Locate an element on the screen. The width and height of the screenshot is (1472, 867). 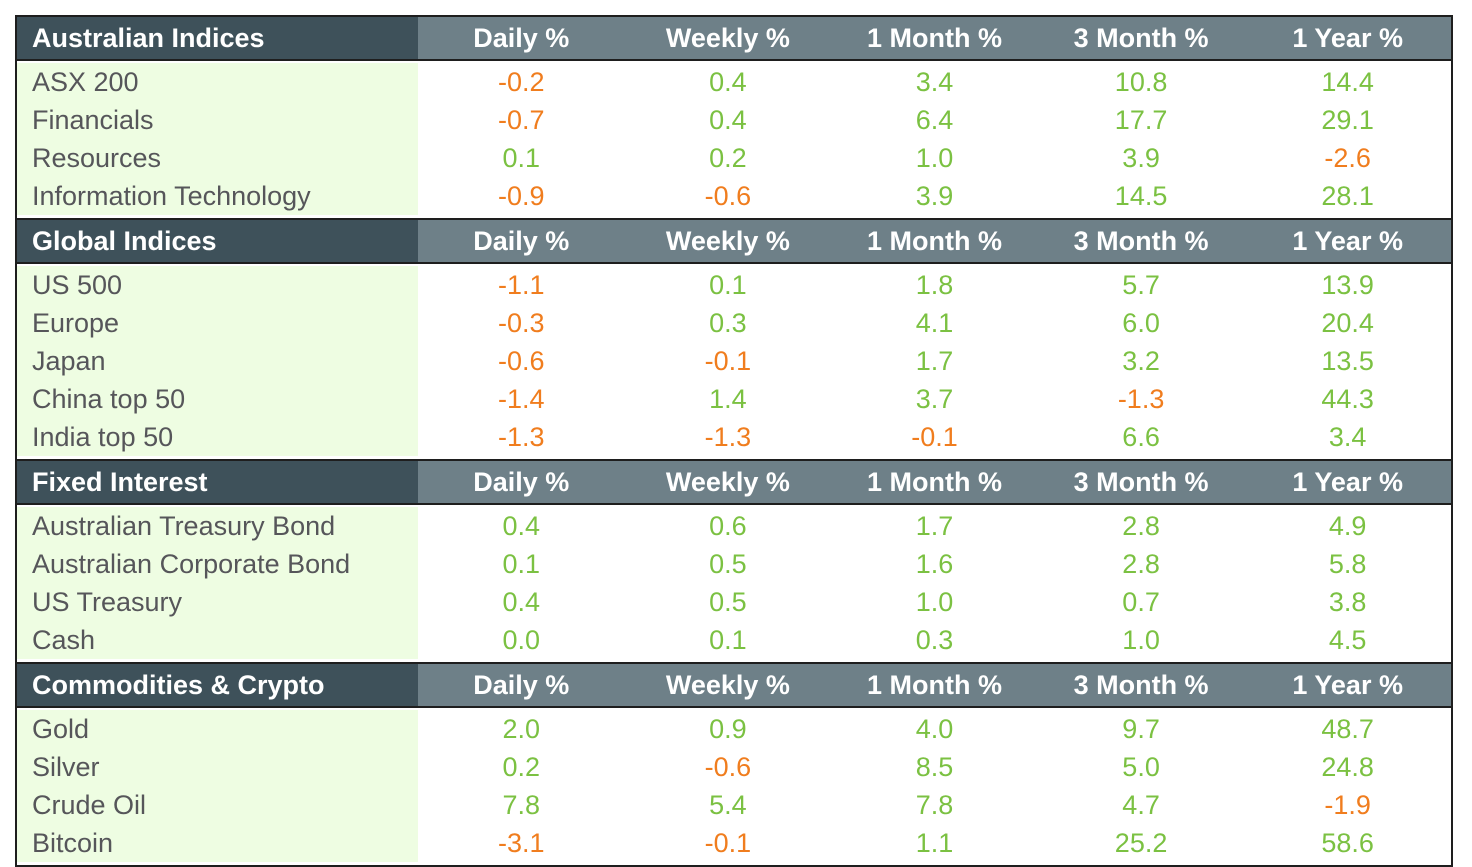
value-cell-3-month: 6.0 is located at coordinates (1141, 323).